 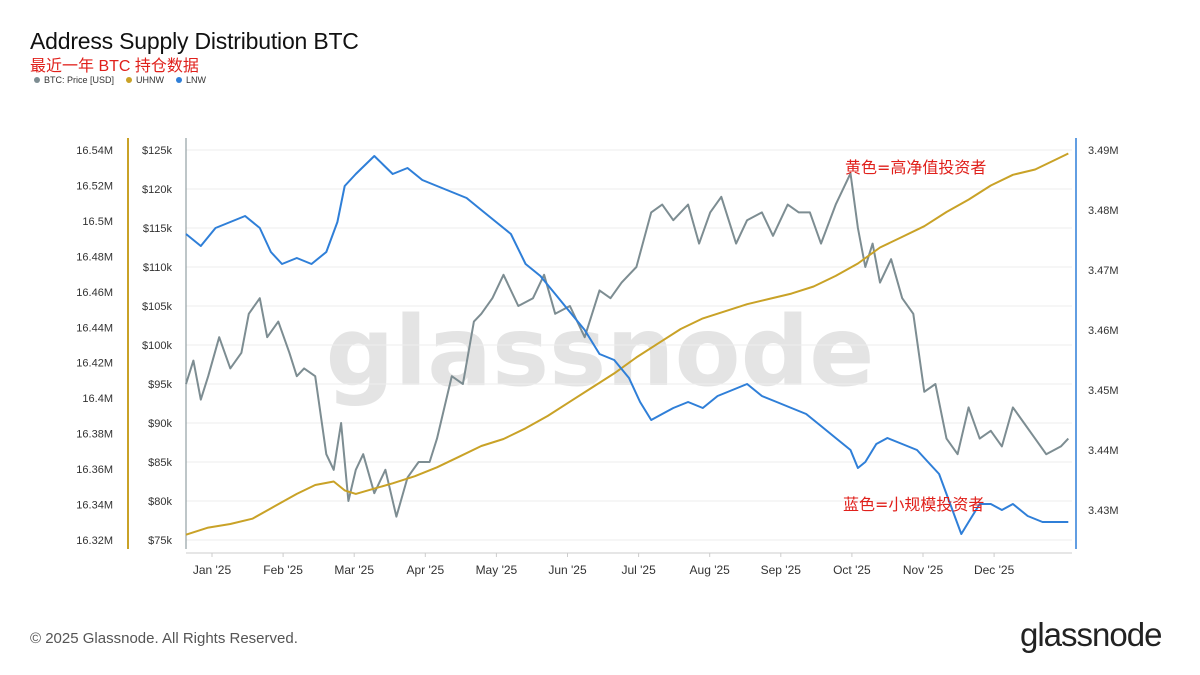 I want to click on price-tick-label: $95k, so click(x=160, y=385).